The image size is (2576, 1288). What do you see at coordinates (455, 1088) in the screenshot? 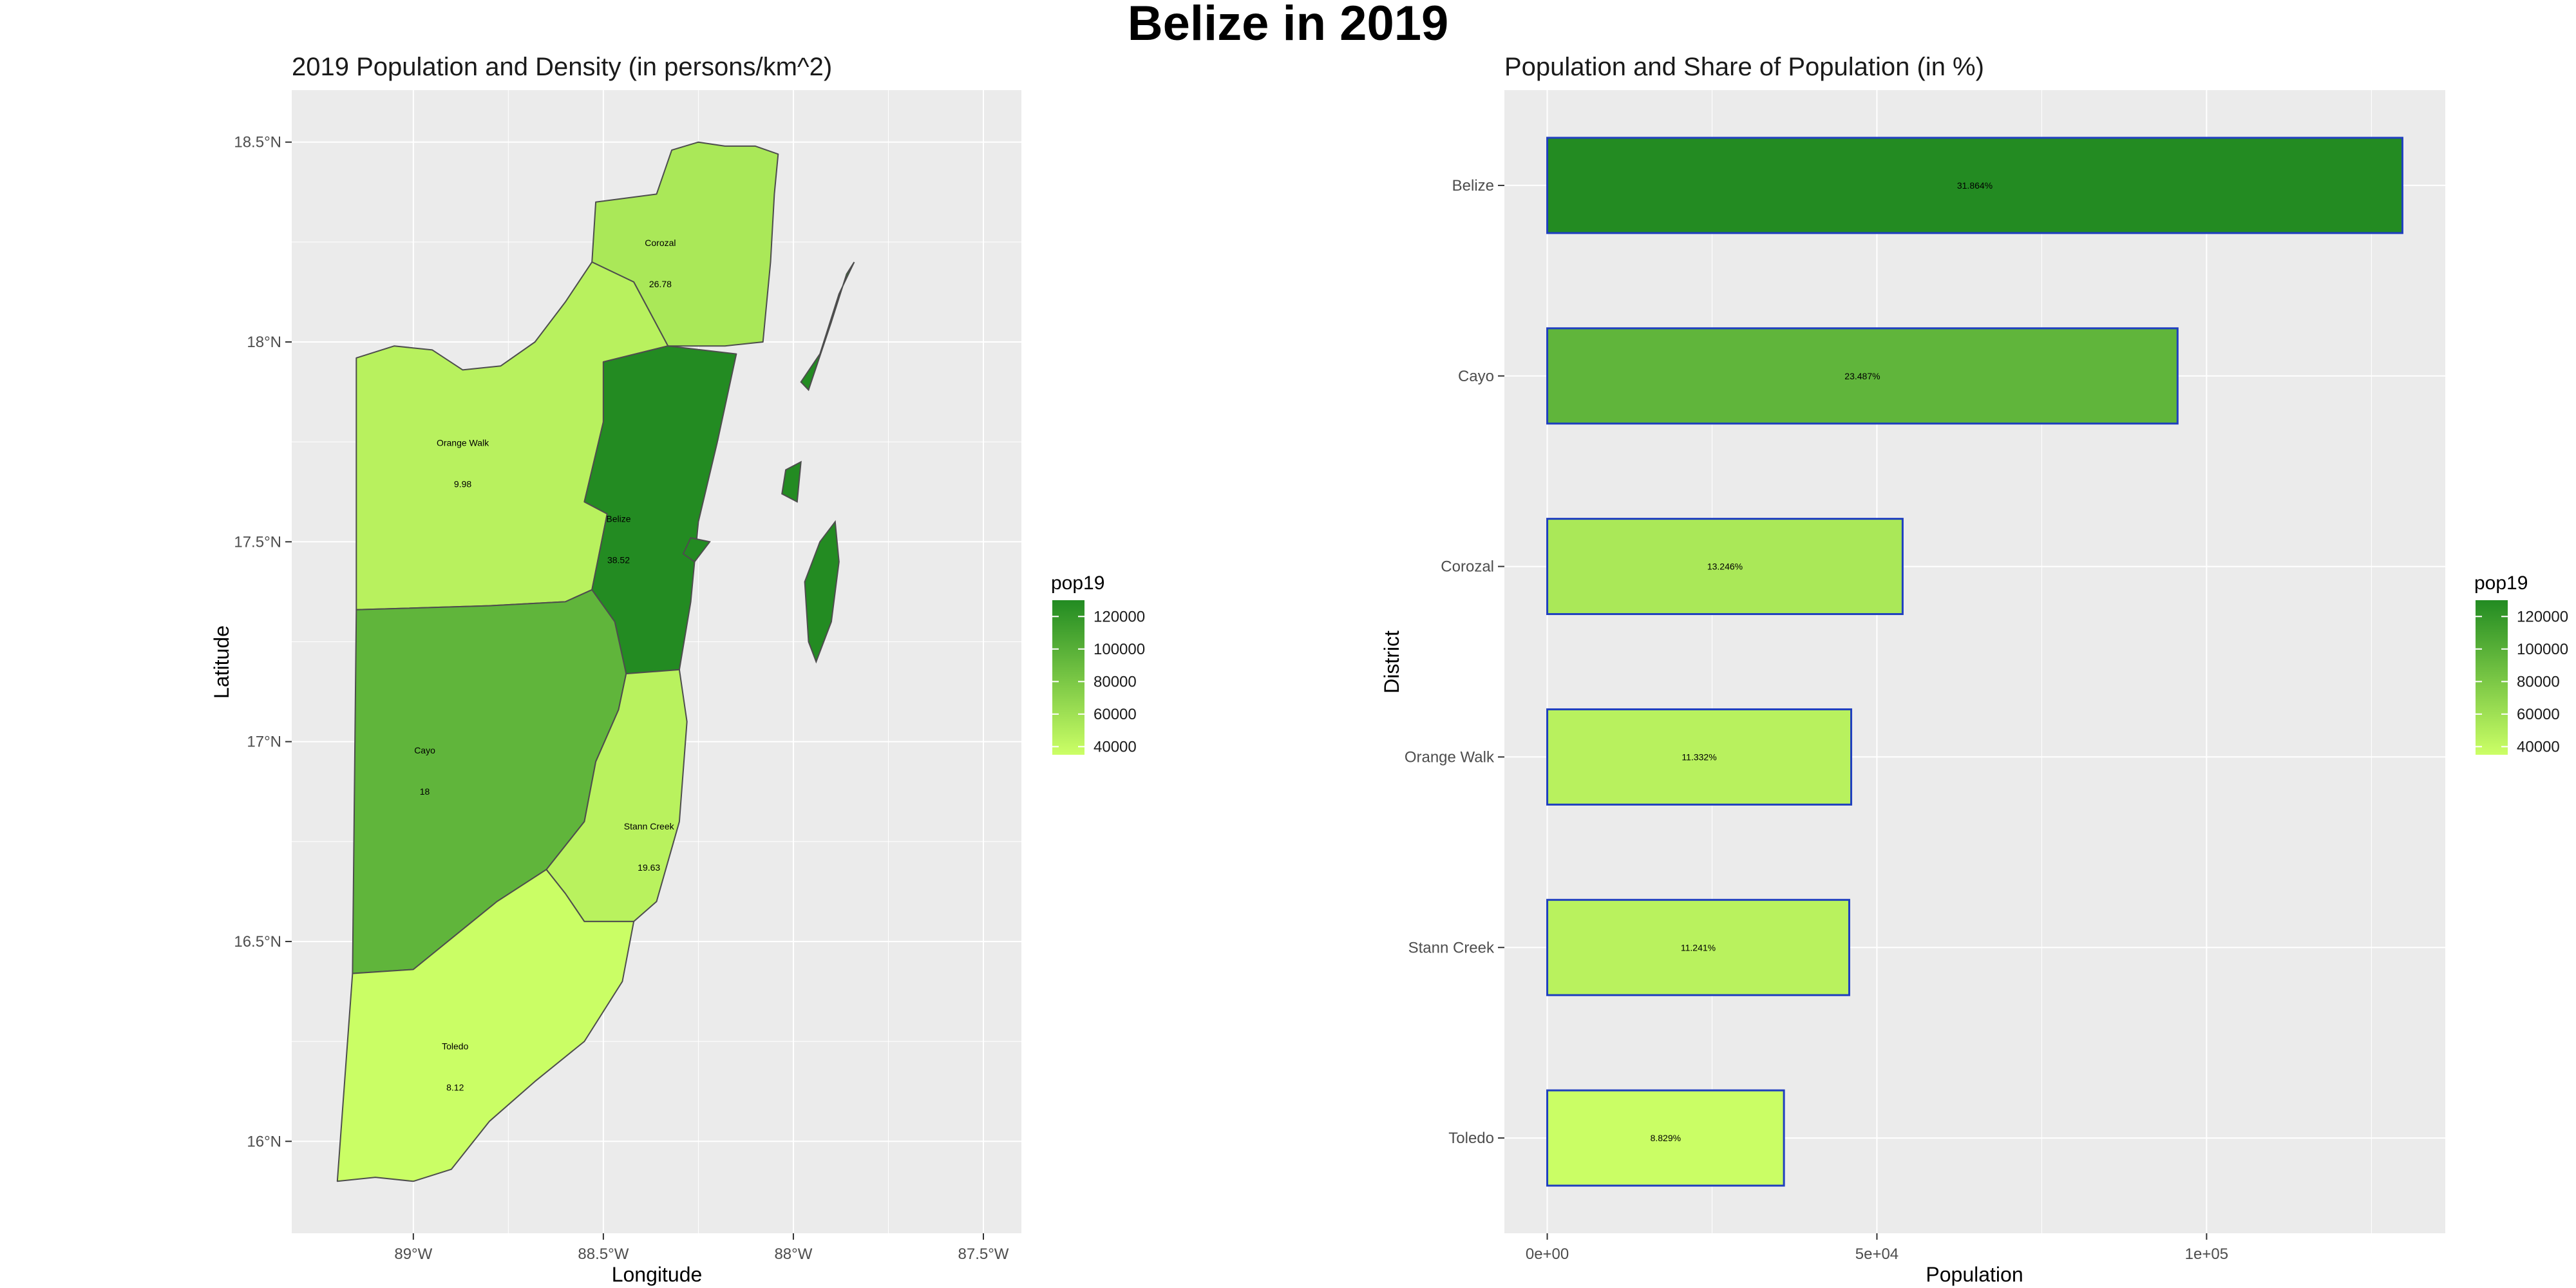
I see `map-region-density-label: 8.12` at bounding box center [455, 1088].